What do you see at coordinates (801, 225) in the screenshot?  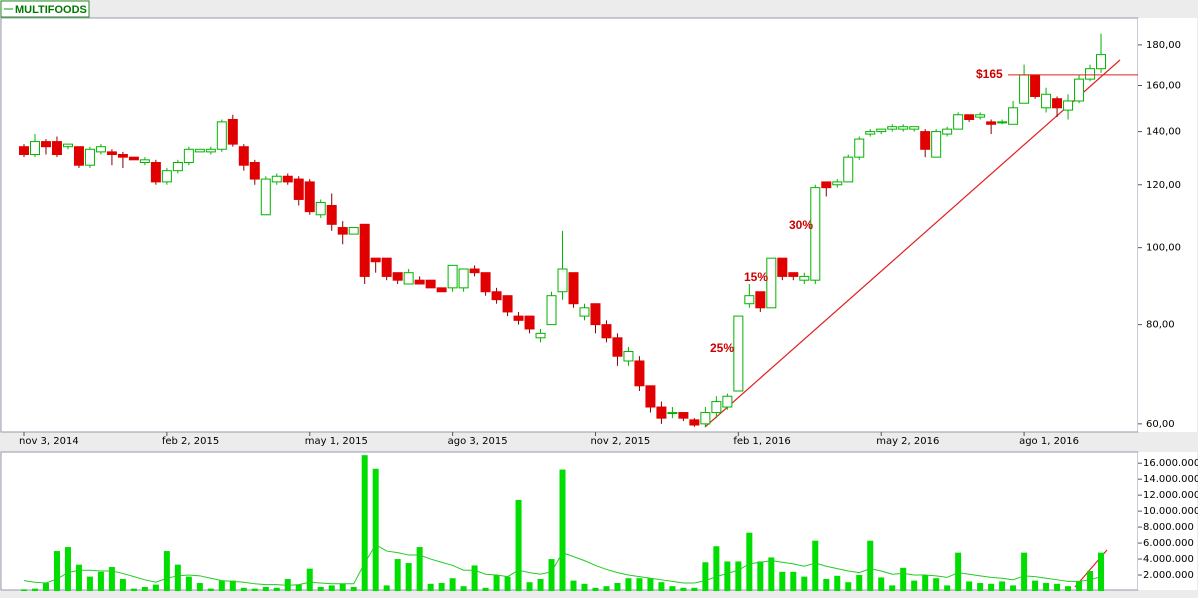 I see `annotation: 30%` at bounding box center [801, 225].